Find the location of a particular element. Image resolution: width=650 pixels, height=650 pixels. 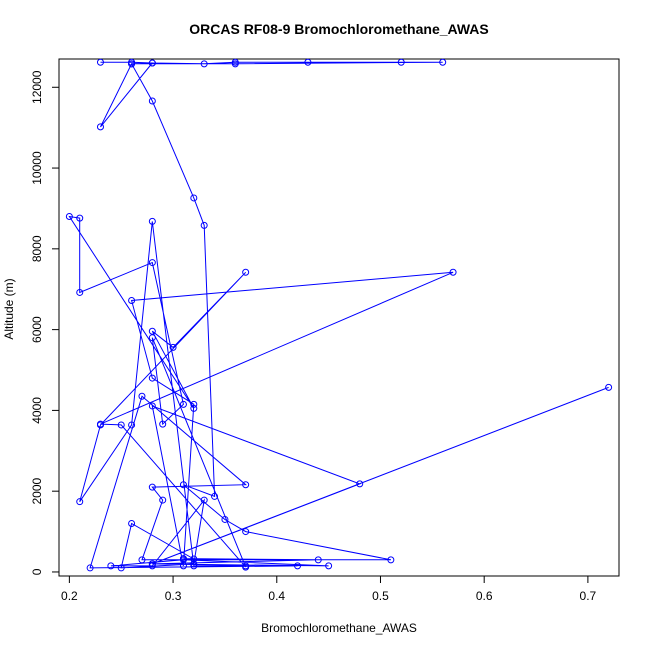

chart-title: ORCAS RF08-9 Bromochloromethane_AWAS is located at coordinates (339, 29).